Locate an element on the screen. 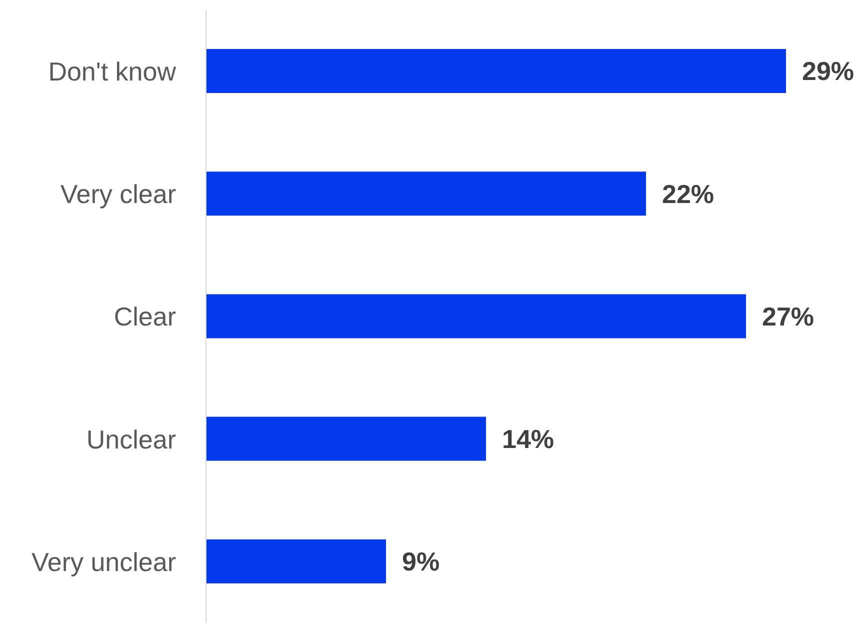 The width and height of the screenshot is (866, 623). data-label: 29% is located at coordinates (828, 71).